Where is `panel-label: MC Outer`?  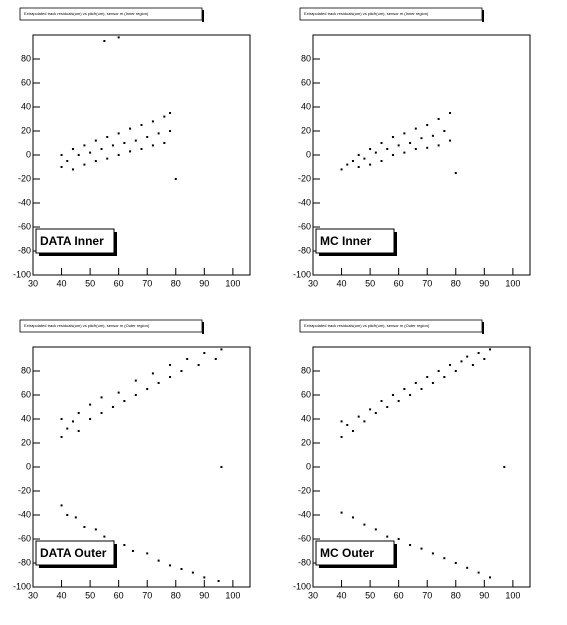 panel-label: MC Outer is located at coordinates (347, 553).